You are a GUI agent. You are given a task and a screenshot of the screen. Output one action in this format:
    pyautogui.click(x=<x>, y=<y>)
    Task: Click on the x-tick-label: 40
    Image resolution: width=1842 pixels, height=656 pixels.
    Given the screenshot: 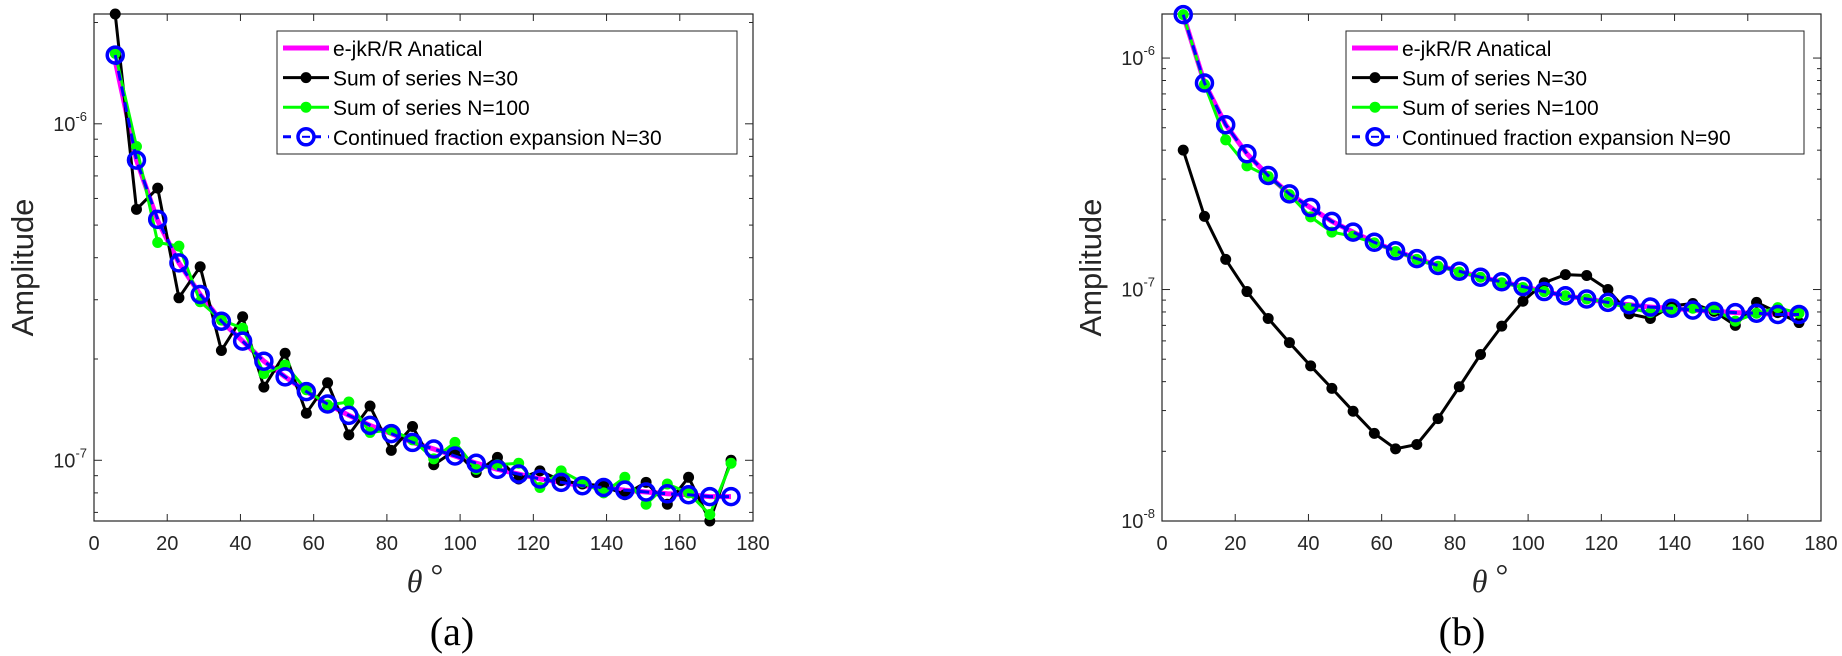 What is the action you would take?
    pyautogui.click(x=240, y=544)
    